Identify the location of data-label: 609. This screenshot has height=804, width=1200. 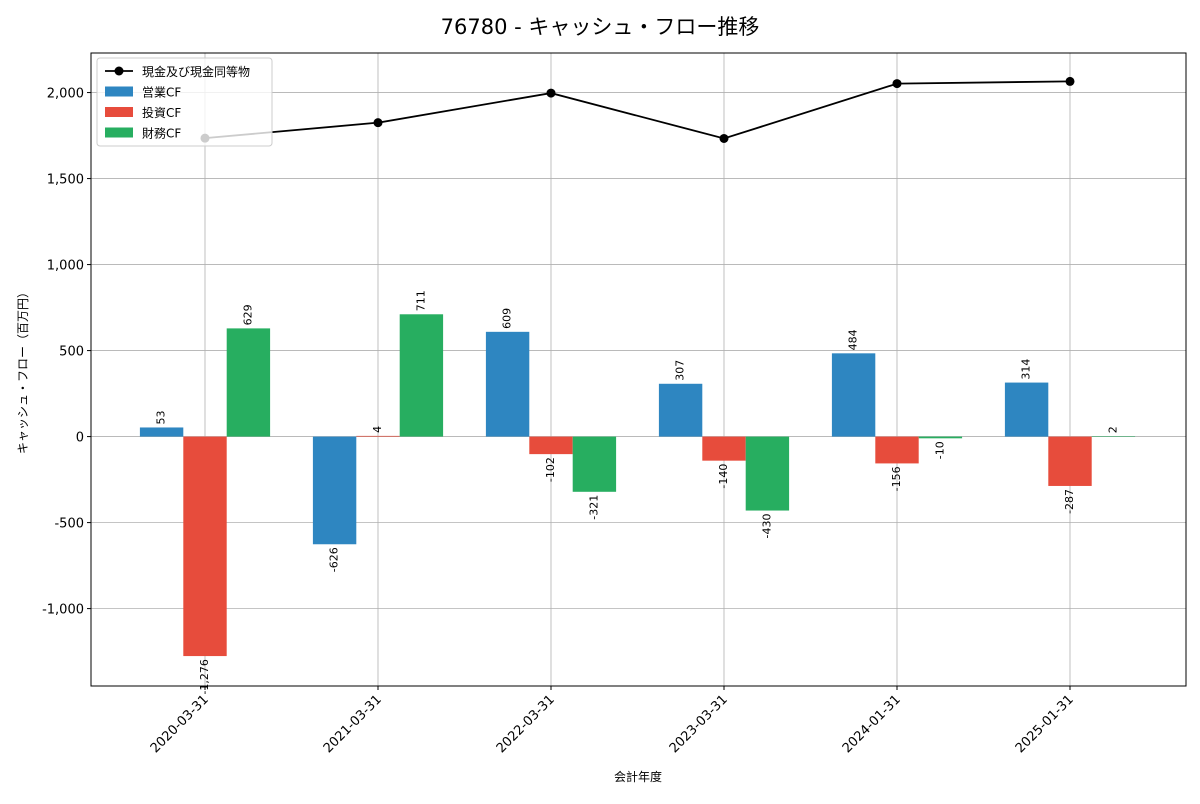
(507, 318).